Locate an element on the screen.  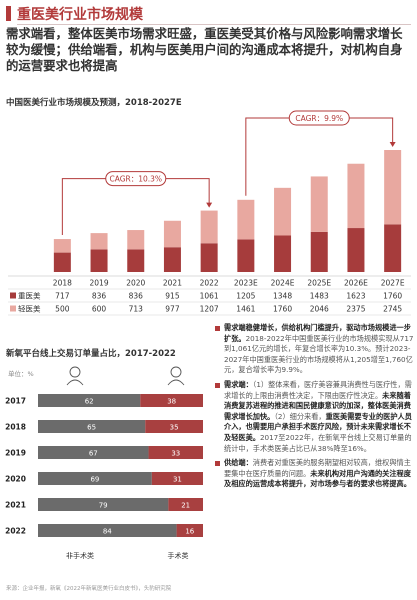
legend-swatch-heavy is located at coordinates (13, 295).